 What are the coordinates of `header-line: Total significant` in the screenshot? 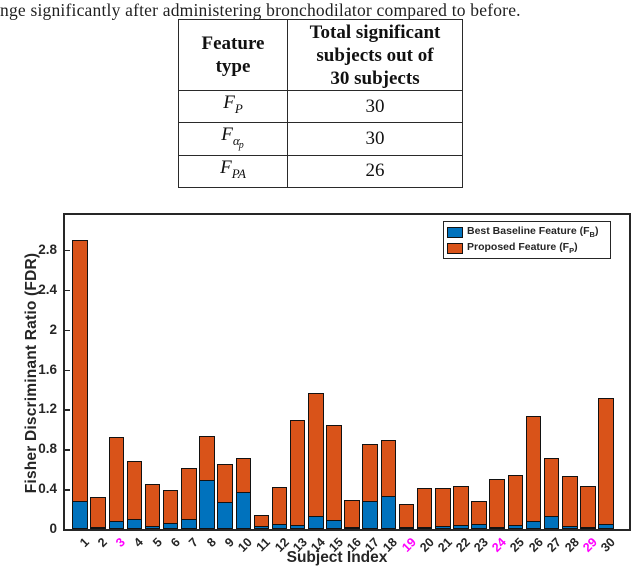 It's located at (375, 32).